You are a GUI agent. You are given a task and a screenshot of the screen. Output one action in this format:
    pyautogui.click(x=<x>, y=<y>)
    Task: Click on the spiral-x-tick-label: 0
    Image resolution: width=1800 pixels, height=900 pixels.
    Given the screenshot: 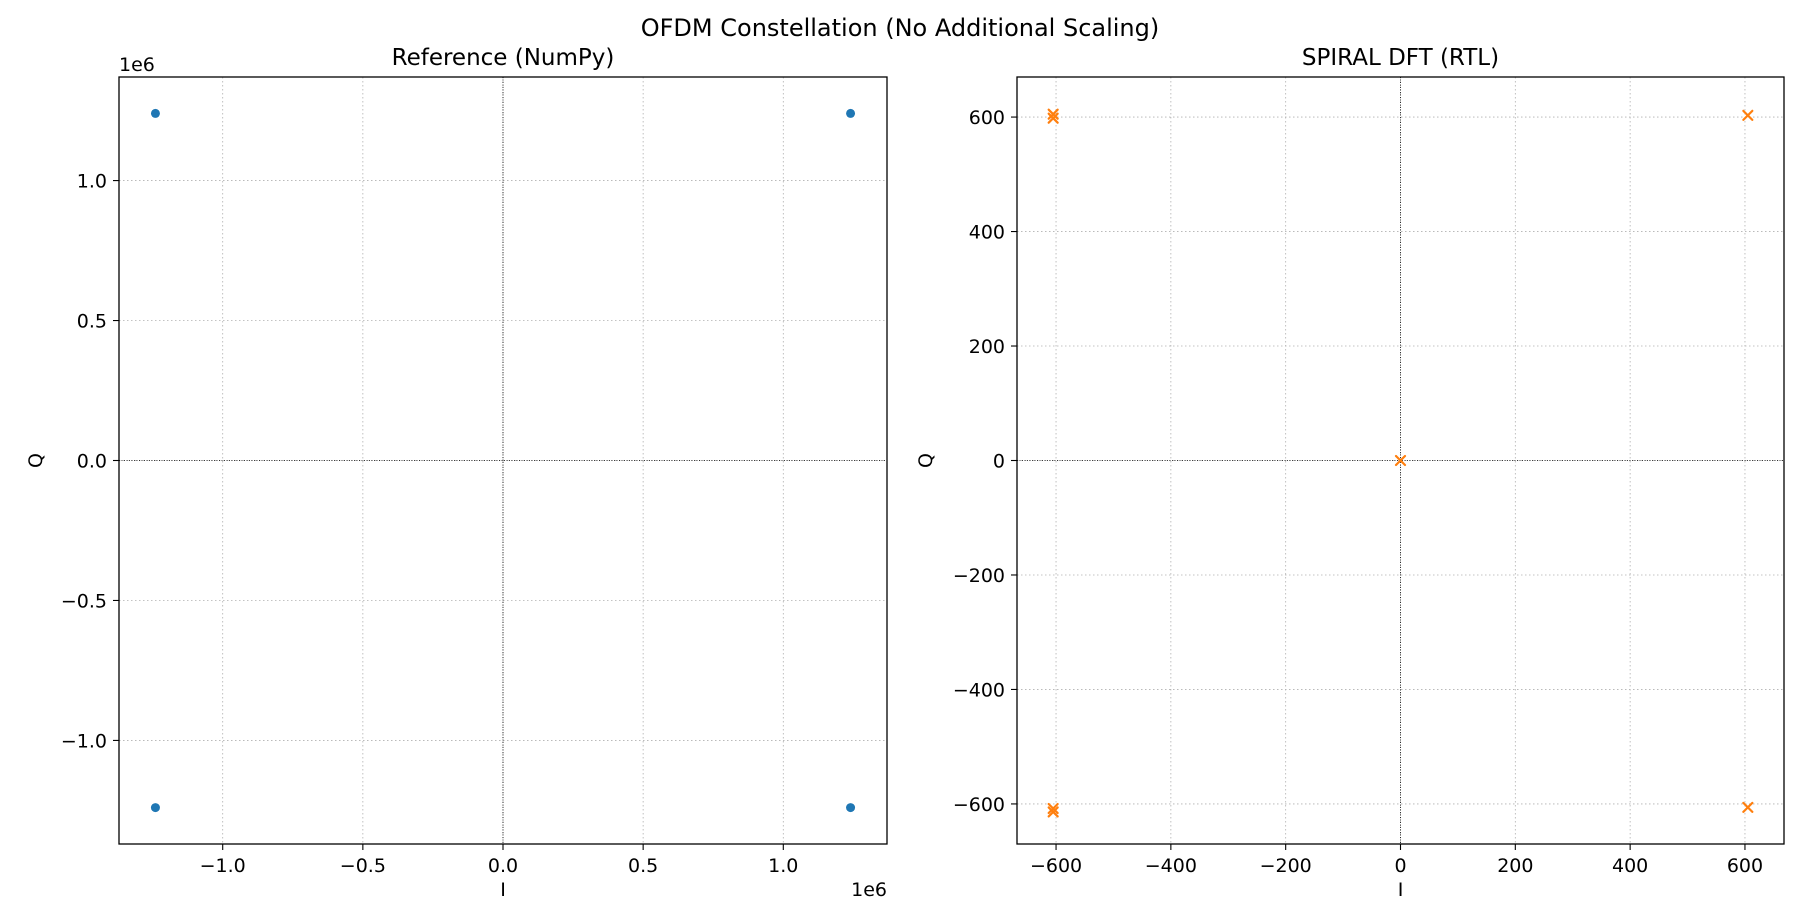 What is the action you would take?
    pyautogui.click(x=1400, y=866)
    